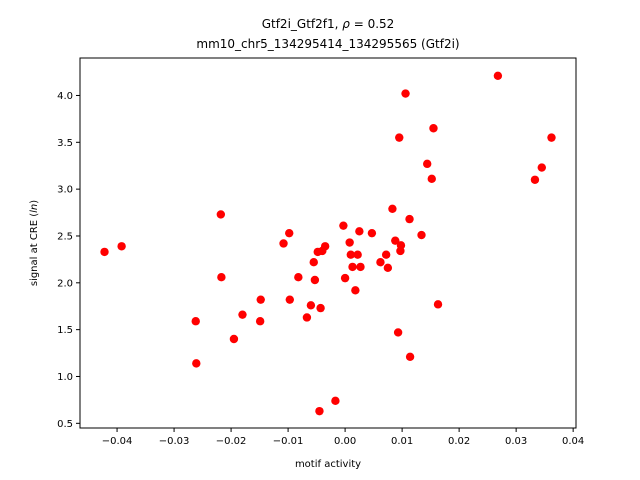 The height and width of the screenshot is (480, 640). What do you see at coordinates (34, 243) in the screenshot?
I see `y-axis-label: signal at CRE (ln)` at bounding box center [34, 243].